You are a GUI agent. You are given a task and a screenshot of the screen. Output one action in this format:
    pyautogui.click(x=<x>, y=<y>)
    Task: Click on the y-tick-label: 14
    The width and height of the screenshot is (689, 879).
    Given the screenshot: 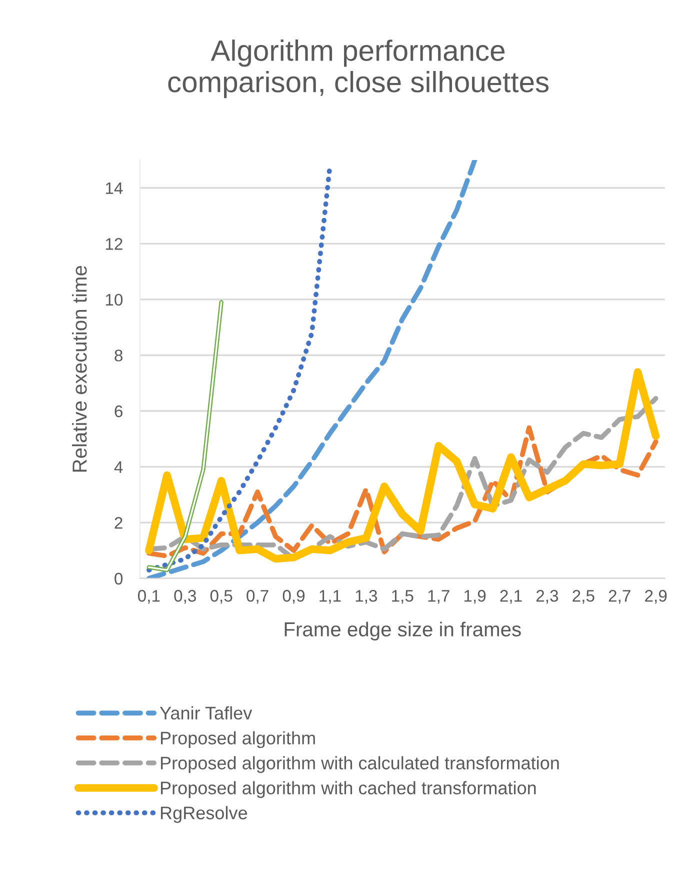 What is the action you would take?
    pyautogui.click(x=114, y=188)
    